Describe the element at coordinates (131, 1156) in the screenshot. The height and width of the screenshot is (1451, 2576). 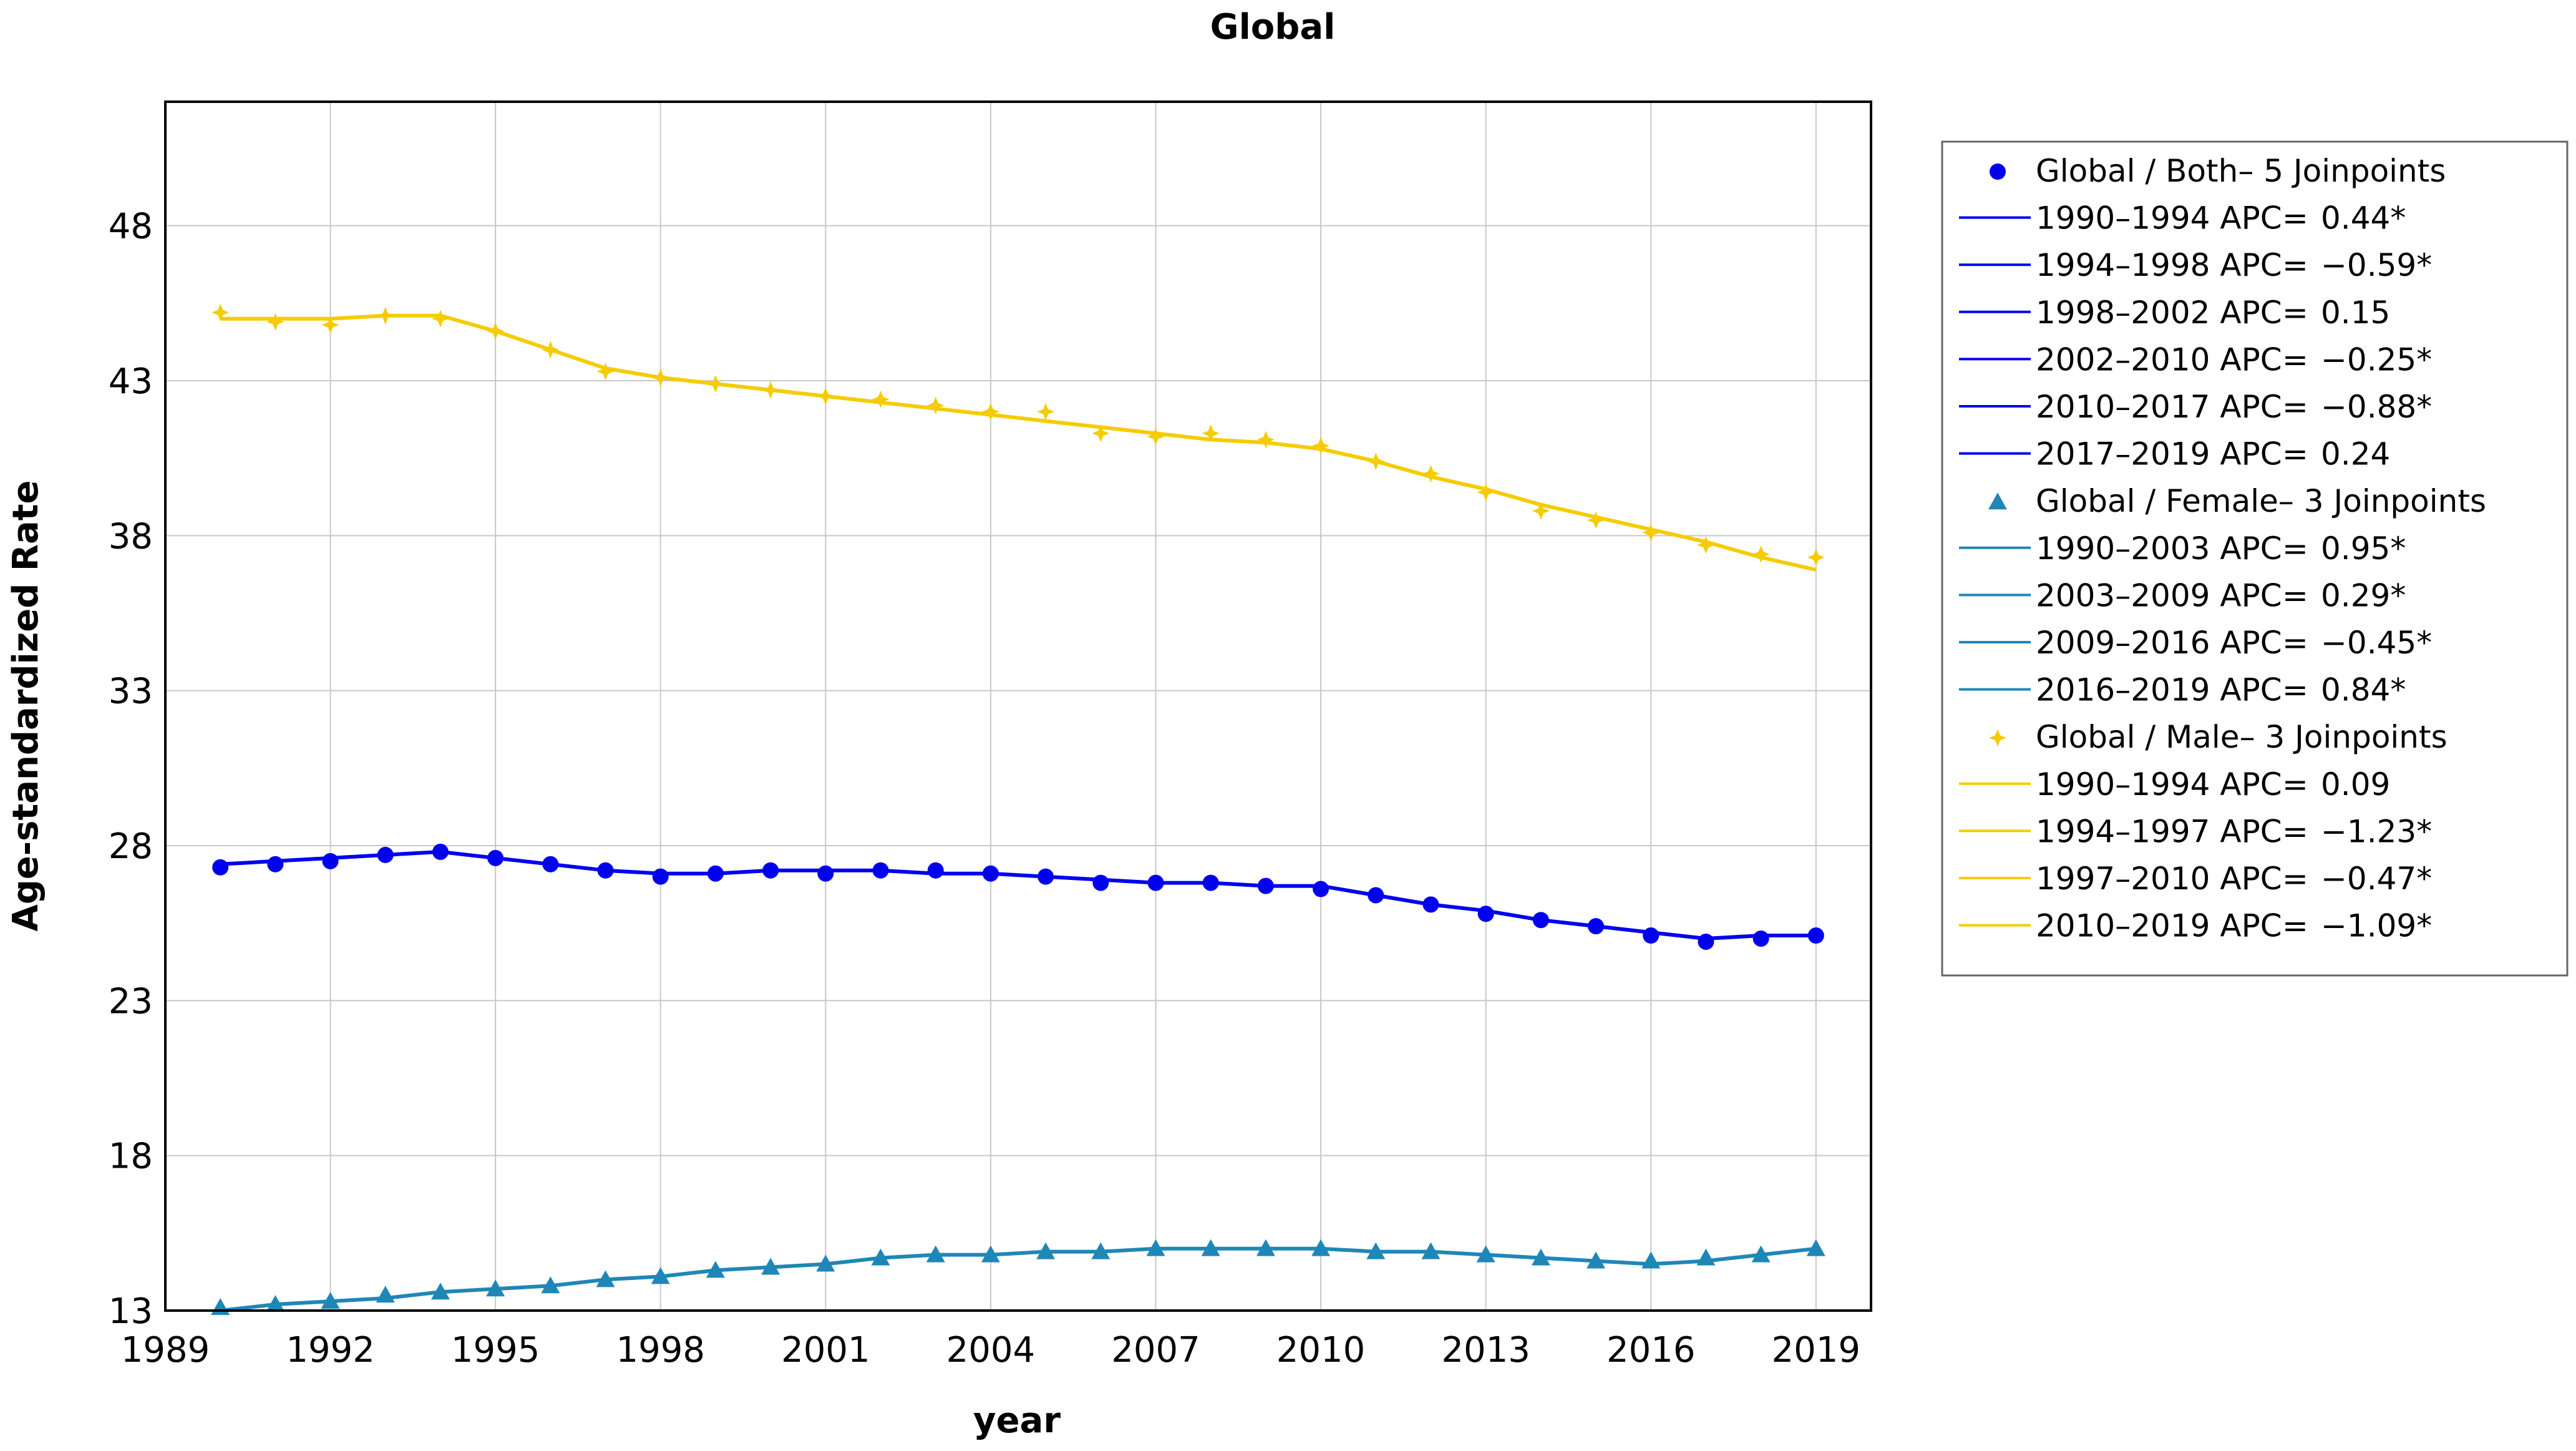
I see `y-tick-label: 18` at that location.